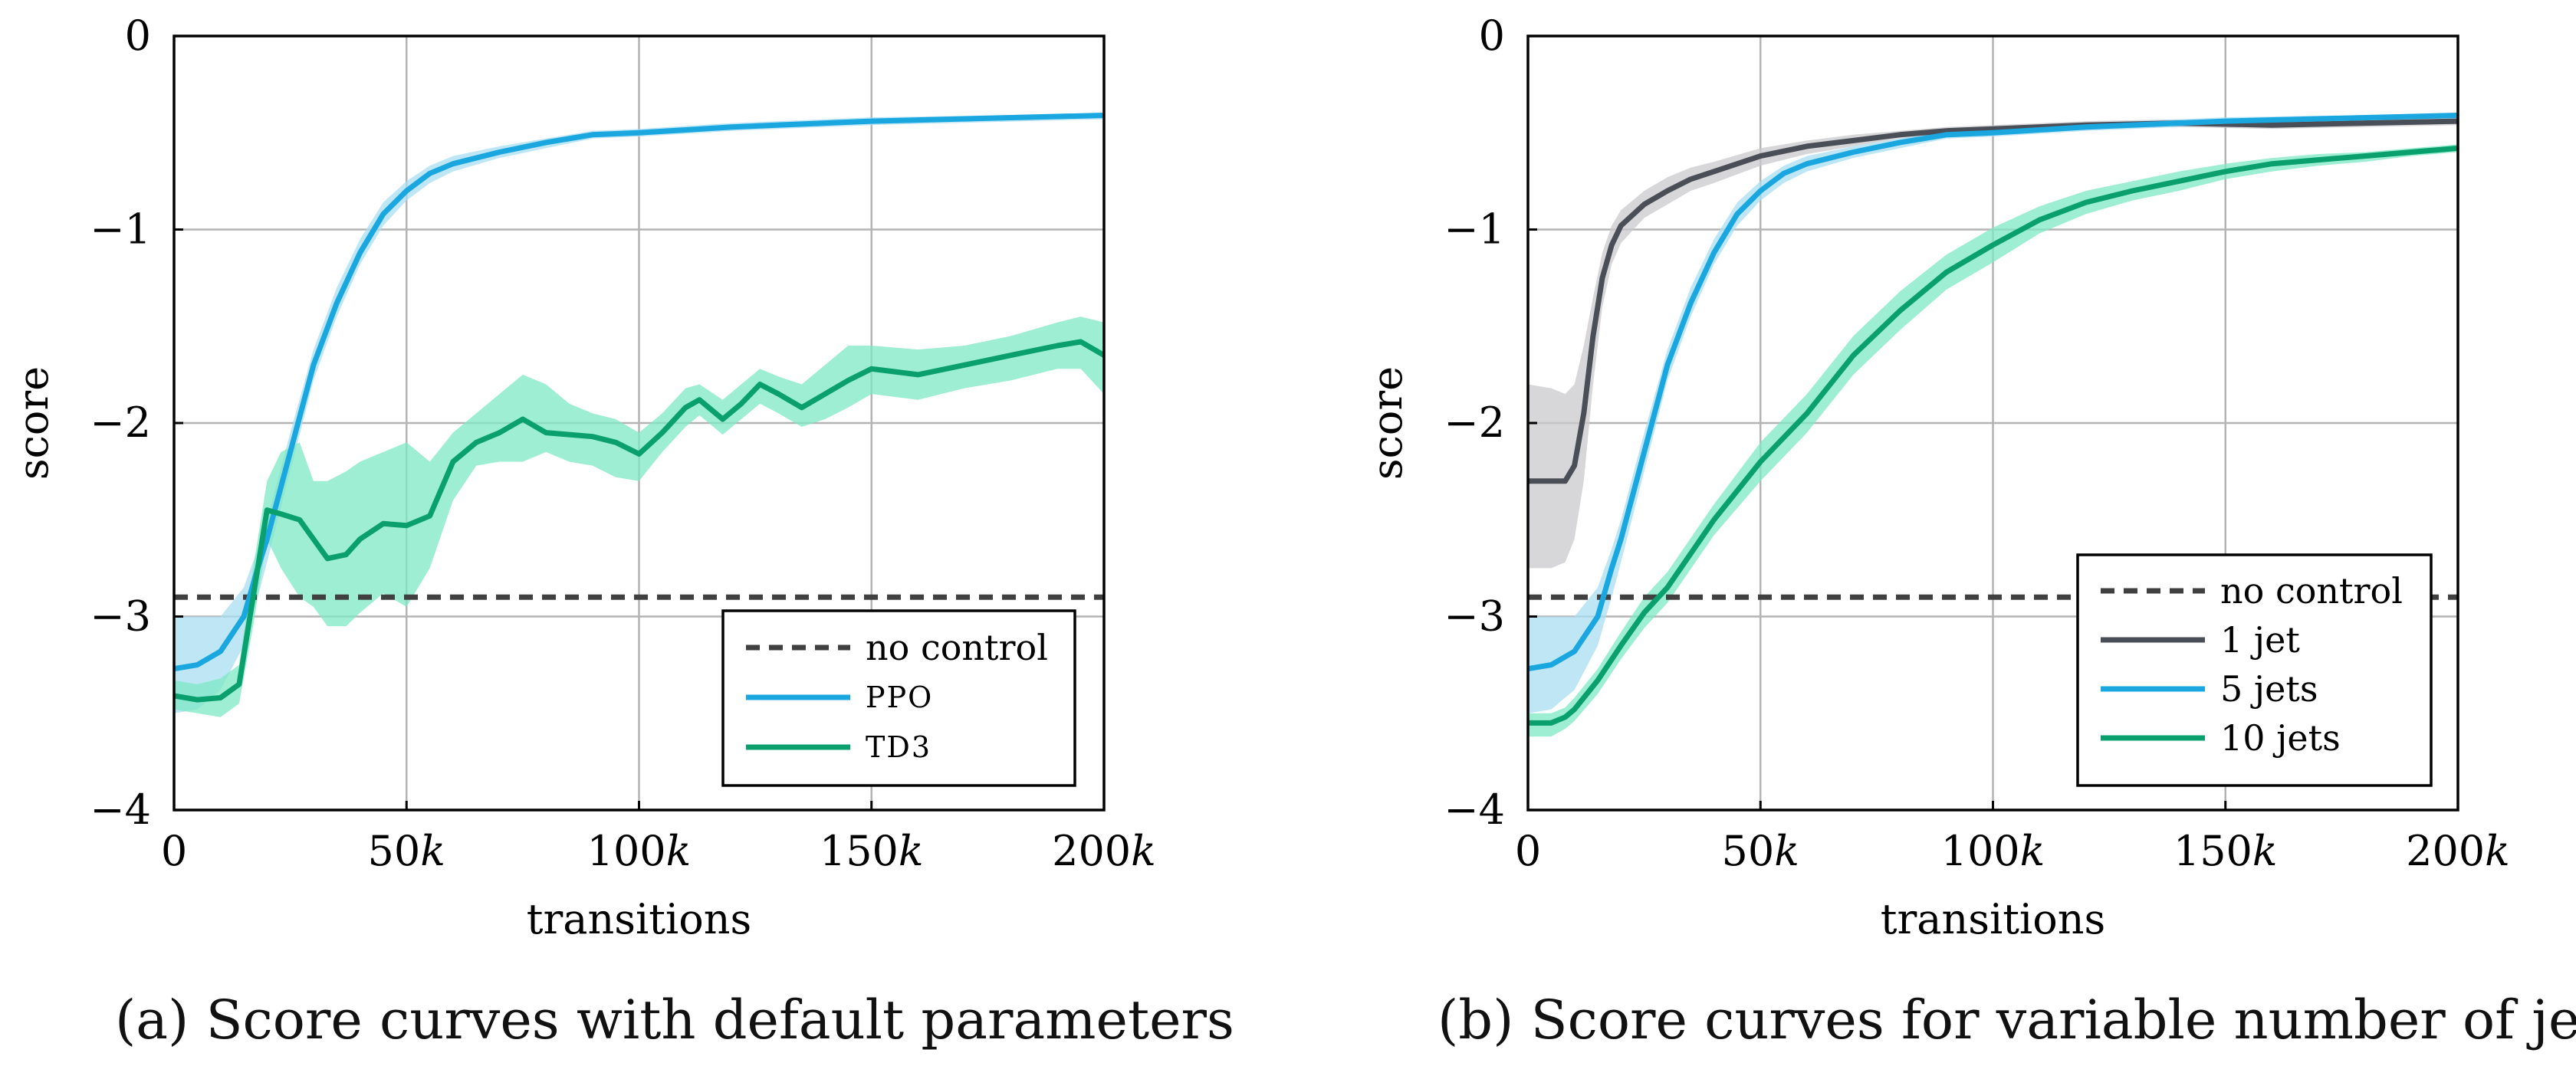 The height and width of the screenshot is (1079, 2576). Describe the element at coordinates (2311, 591) in the screenshot. I see `legend-label-b-0: no control` at that location.